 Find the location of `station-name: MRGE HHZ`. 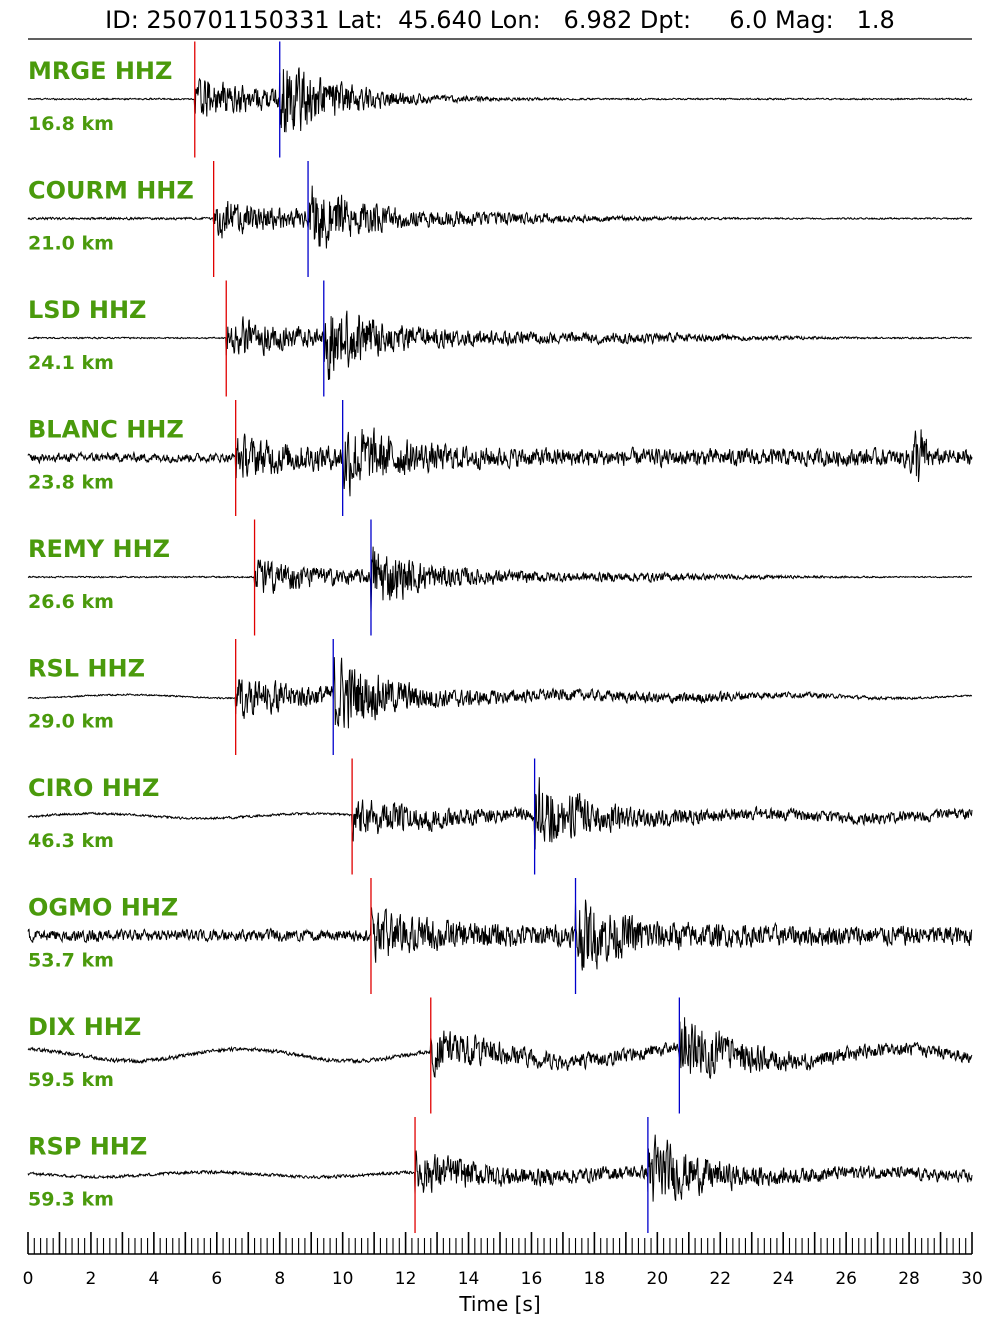

station-name: MRGE HHZ is located at coordinates (100, 71).